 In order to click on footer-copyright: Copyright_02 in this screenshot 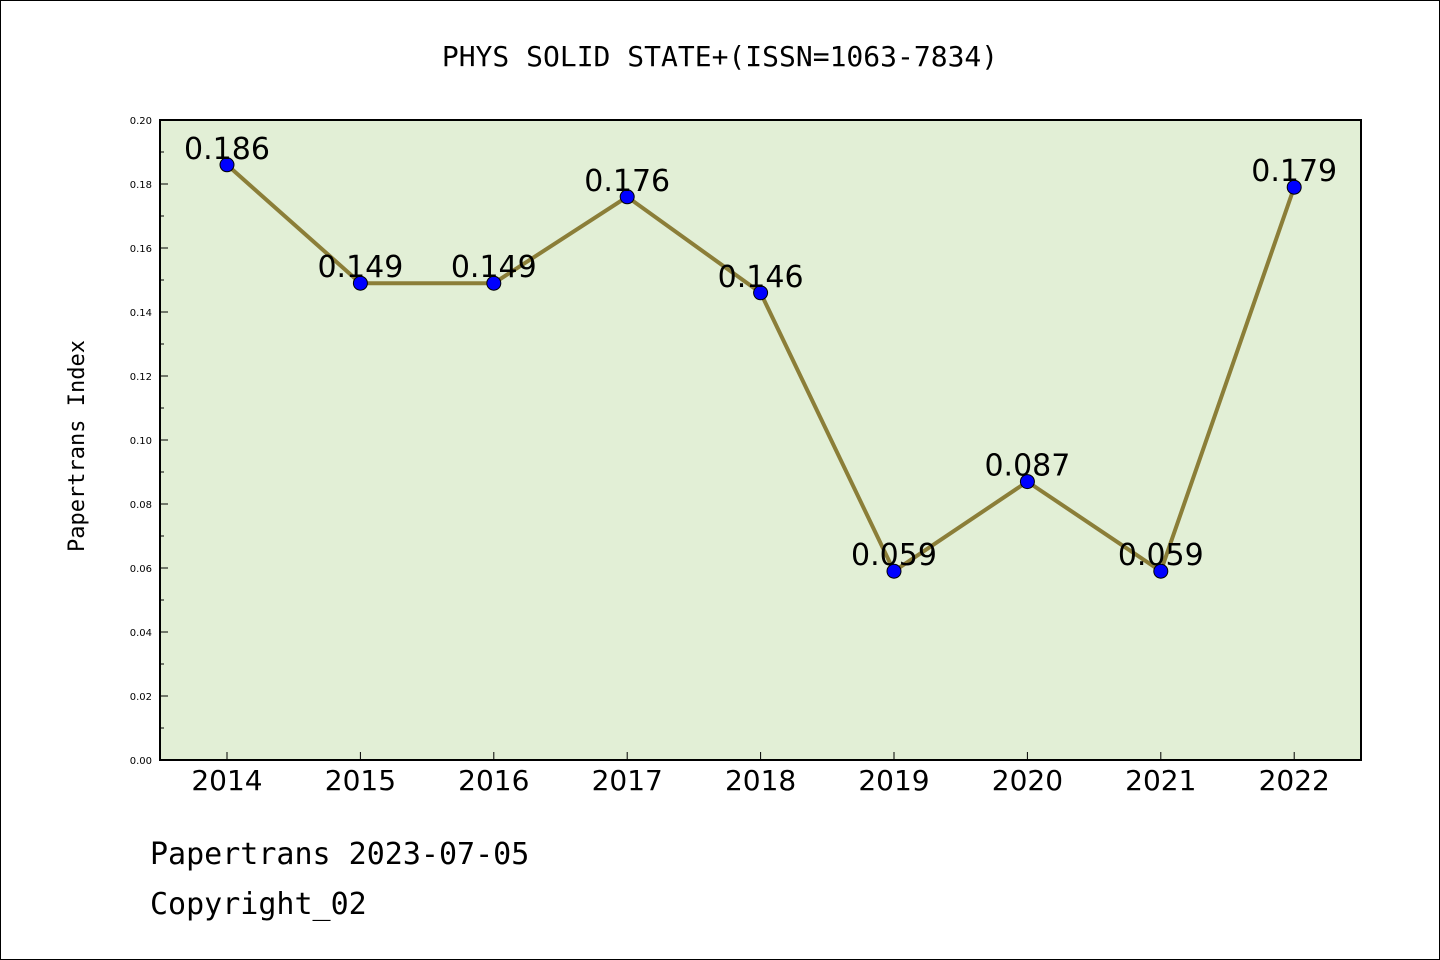, I will do `click(258, 904)`.